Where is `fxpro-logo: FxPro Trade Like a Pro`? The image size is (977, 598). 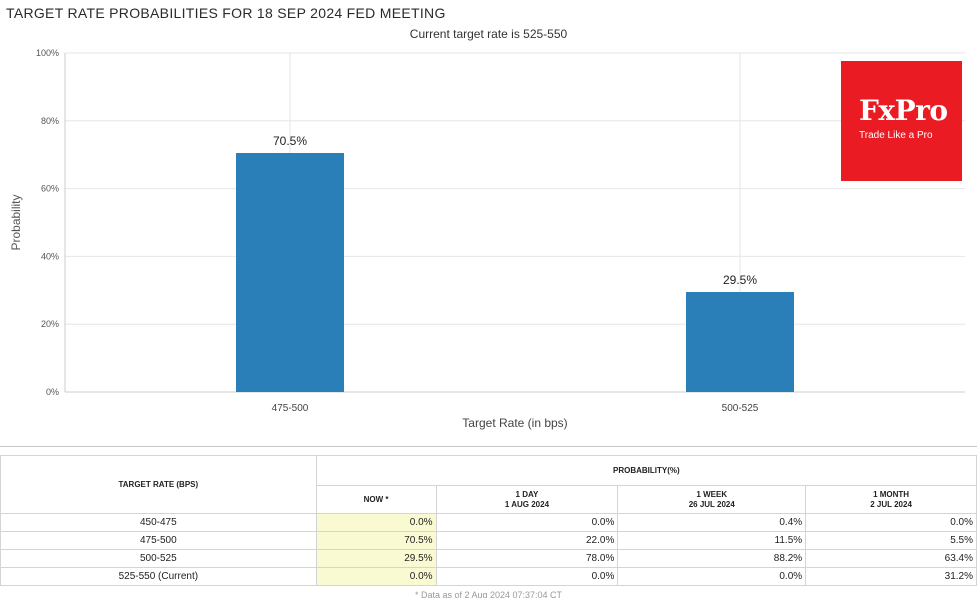
fxpro-logo: FxPro Trade Like a Pro is located at coordinates (901, 121).